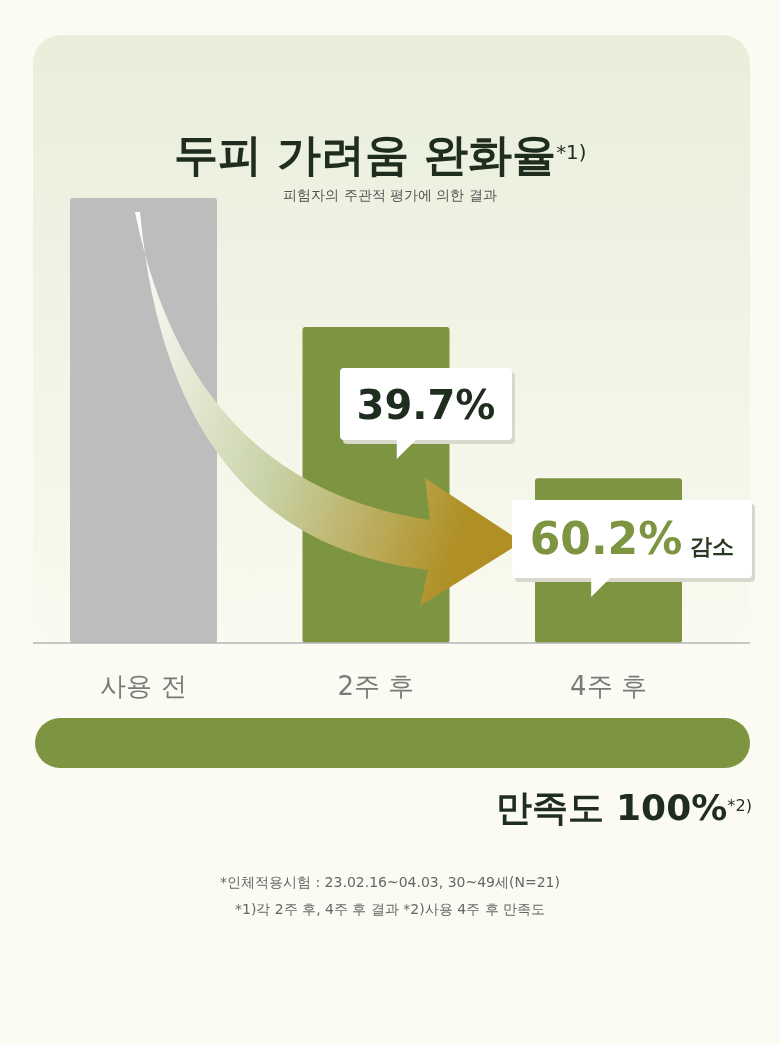 This screenshot has height=1045, width=780. I want to click on annotation: 39.7%, so click(426, 405).